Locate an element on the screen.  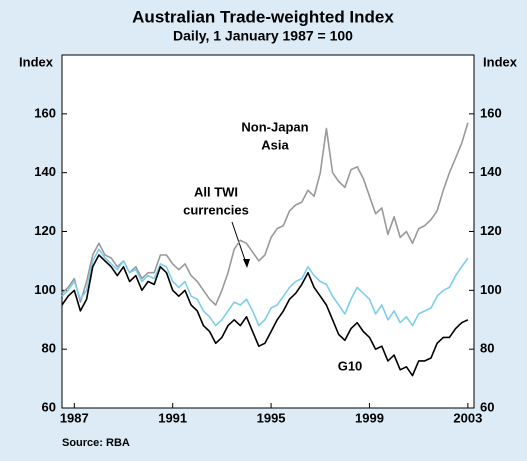
annotation: All TWI is located at coordinates (216, 191).